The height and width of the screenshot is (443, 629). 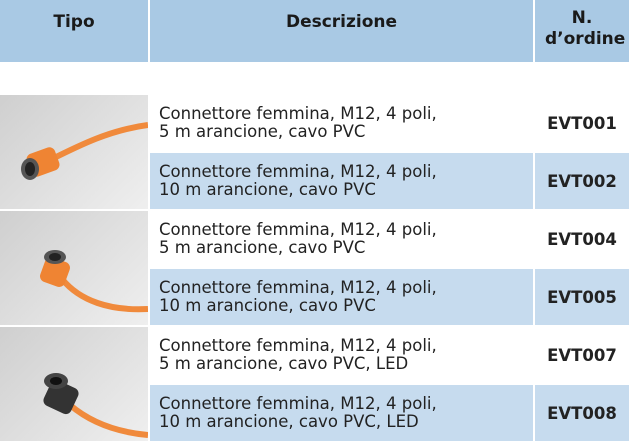 What do you see at coordinates (582, 181) in the screenshot?
I see `order-code: EVT002` at bounding box center [582, 181].